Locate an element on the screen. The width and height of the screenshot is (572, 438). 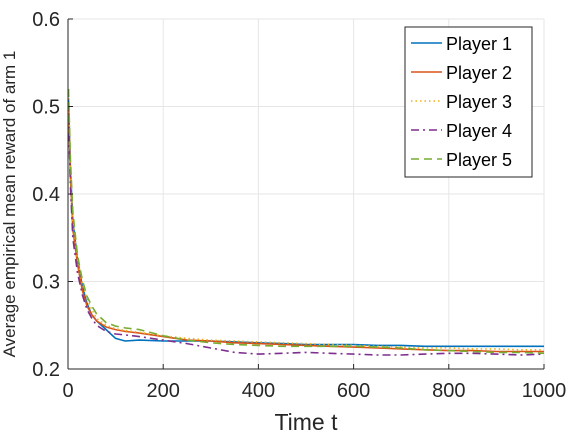
legend-label-player-2: Player 2 is located at coordinates (479, 73).